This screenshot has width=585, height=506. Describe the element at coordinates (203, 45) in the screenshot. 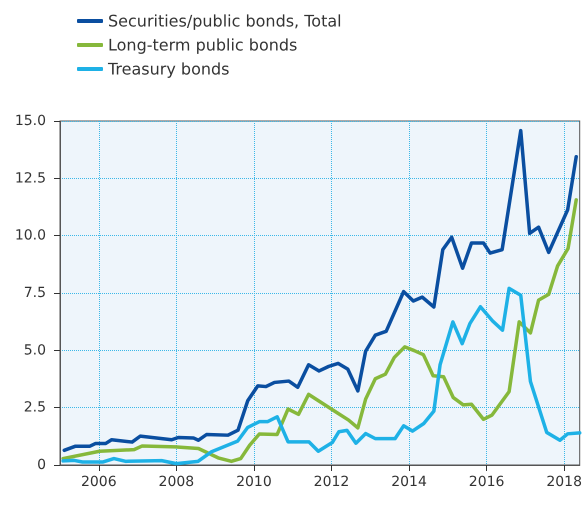

I see `legend-label: Long-term public bonds` at that location.